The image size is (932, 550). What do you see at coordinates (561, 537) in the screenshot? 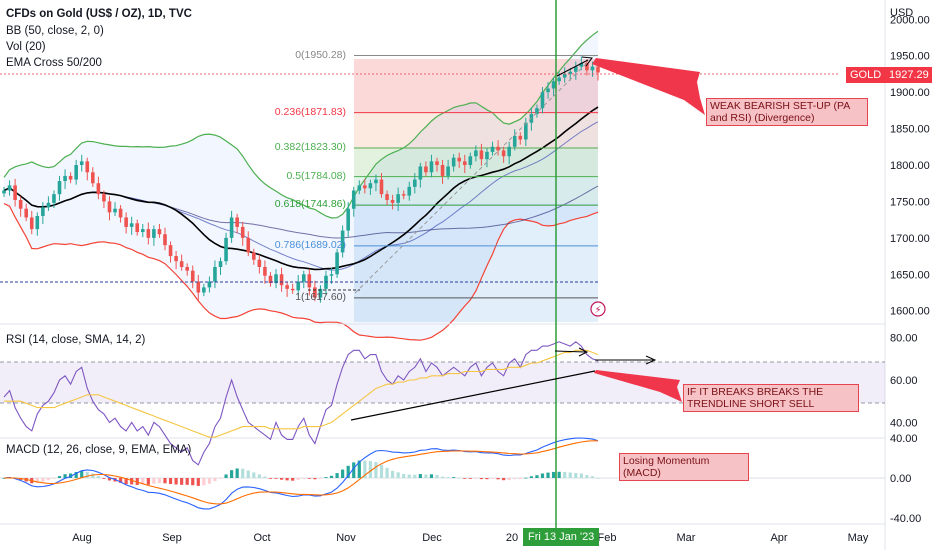
I see `crosshair-date-badge: Fri 13 Jan '23` at bounding box center [561, 537].